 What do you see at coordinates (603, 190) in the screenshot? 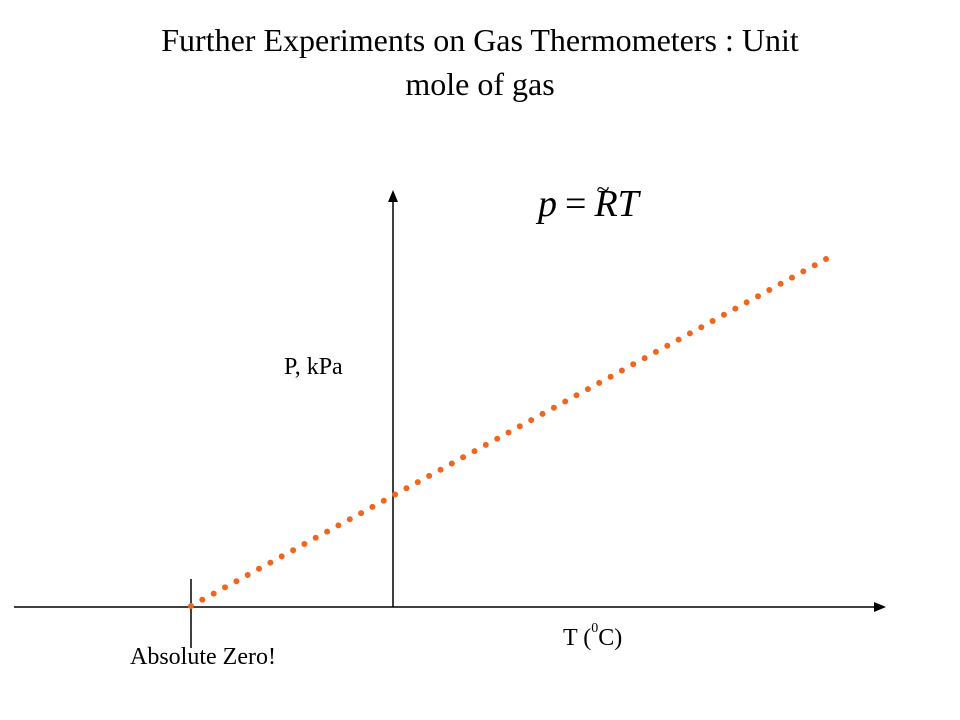
I see `equation-tilde: ~` at bounding box center [603, 190].